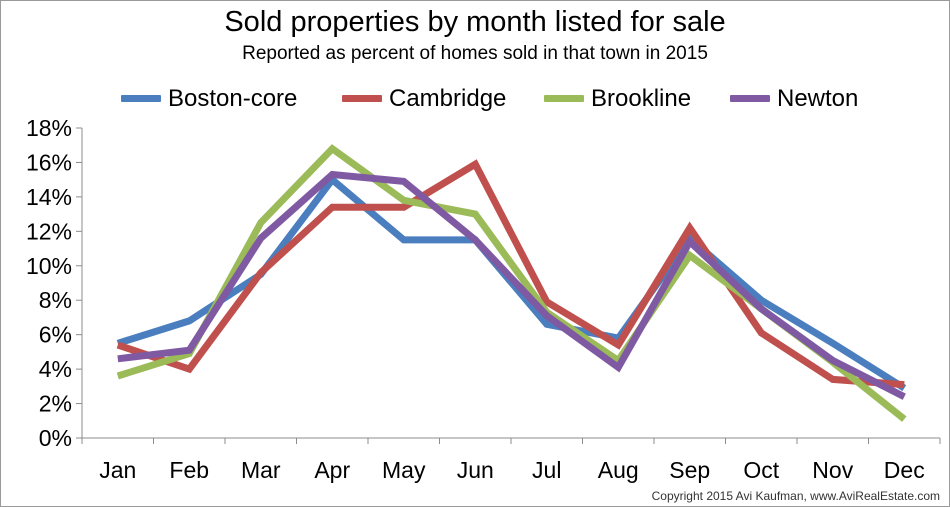  Describe the element at coordinates (49, 197) in the screenshot. I see `y-tick-label: 14%` at that location.